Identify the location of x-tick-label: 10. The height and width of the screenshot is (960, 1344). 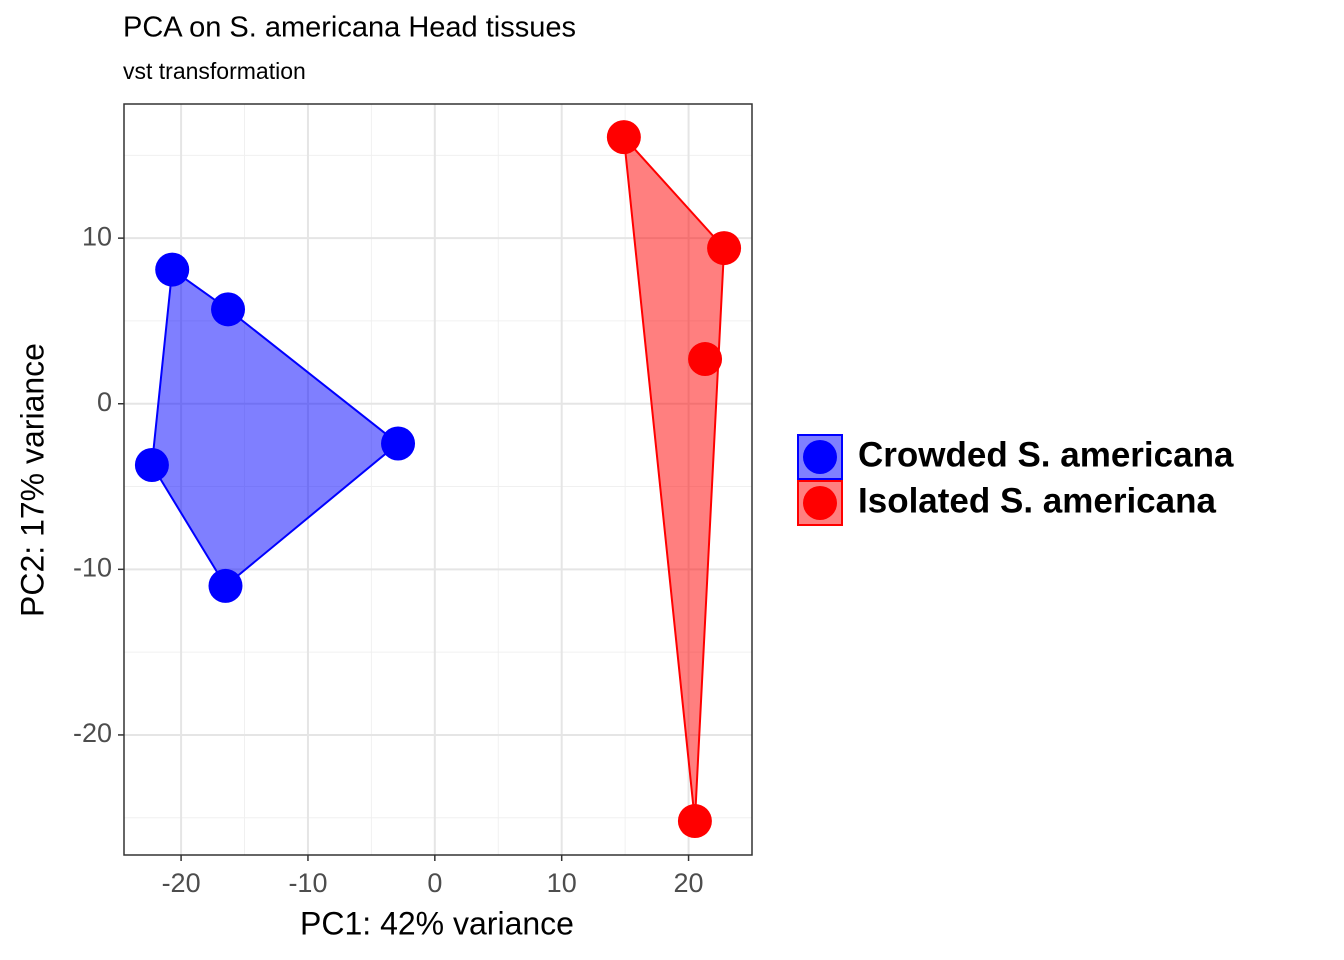
(562, 883).